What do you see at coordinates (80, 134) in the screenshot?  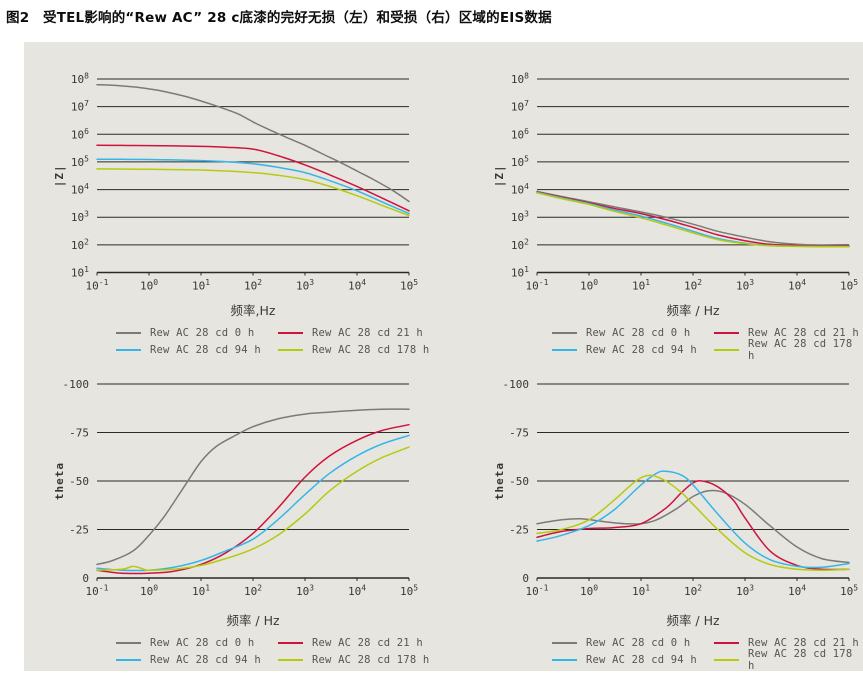 I see `svg-text: 10⁶` at bounding box center [80, 134].